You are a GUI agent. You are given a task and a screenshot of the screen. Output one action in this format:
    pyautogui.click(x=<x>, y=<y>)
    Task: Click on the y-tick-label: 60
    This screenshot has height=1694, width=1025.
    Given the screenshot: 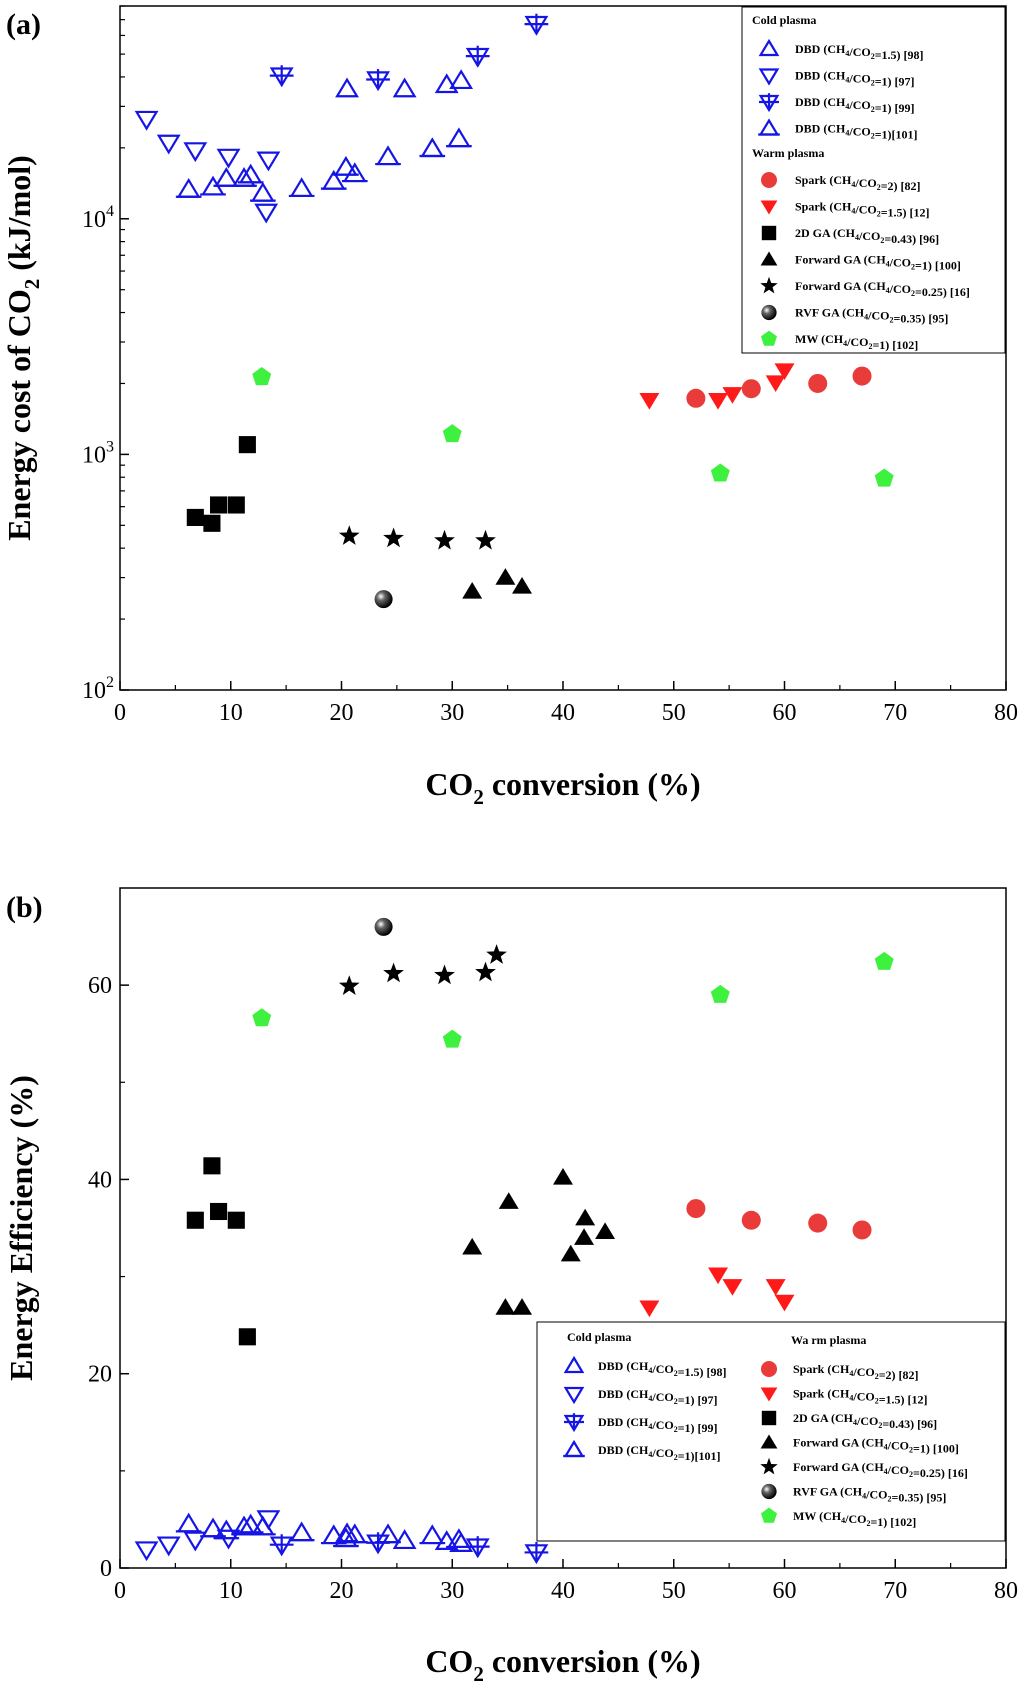 What is the action you would take?
    pyautogui.click(x=100, y=986)
    